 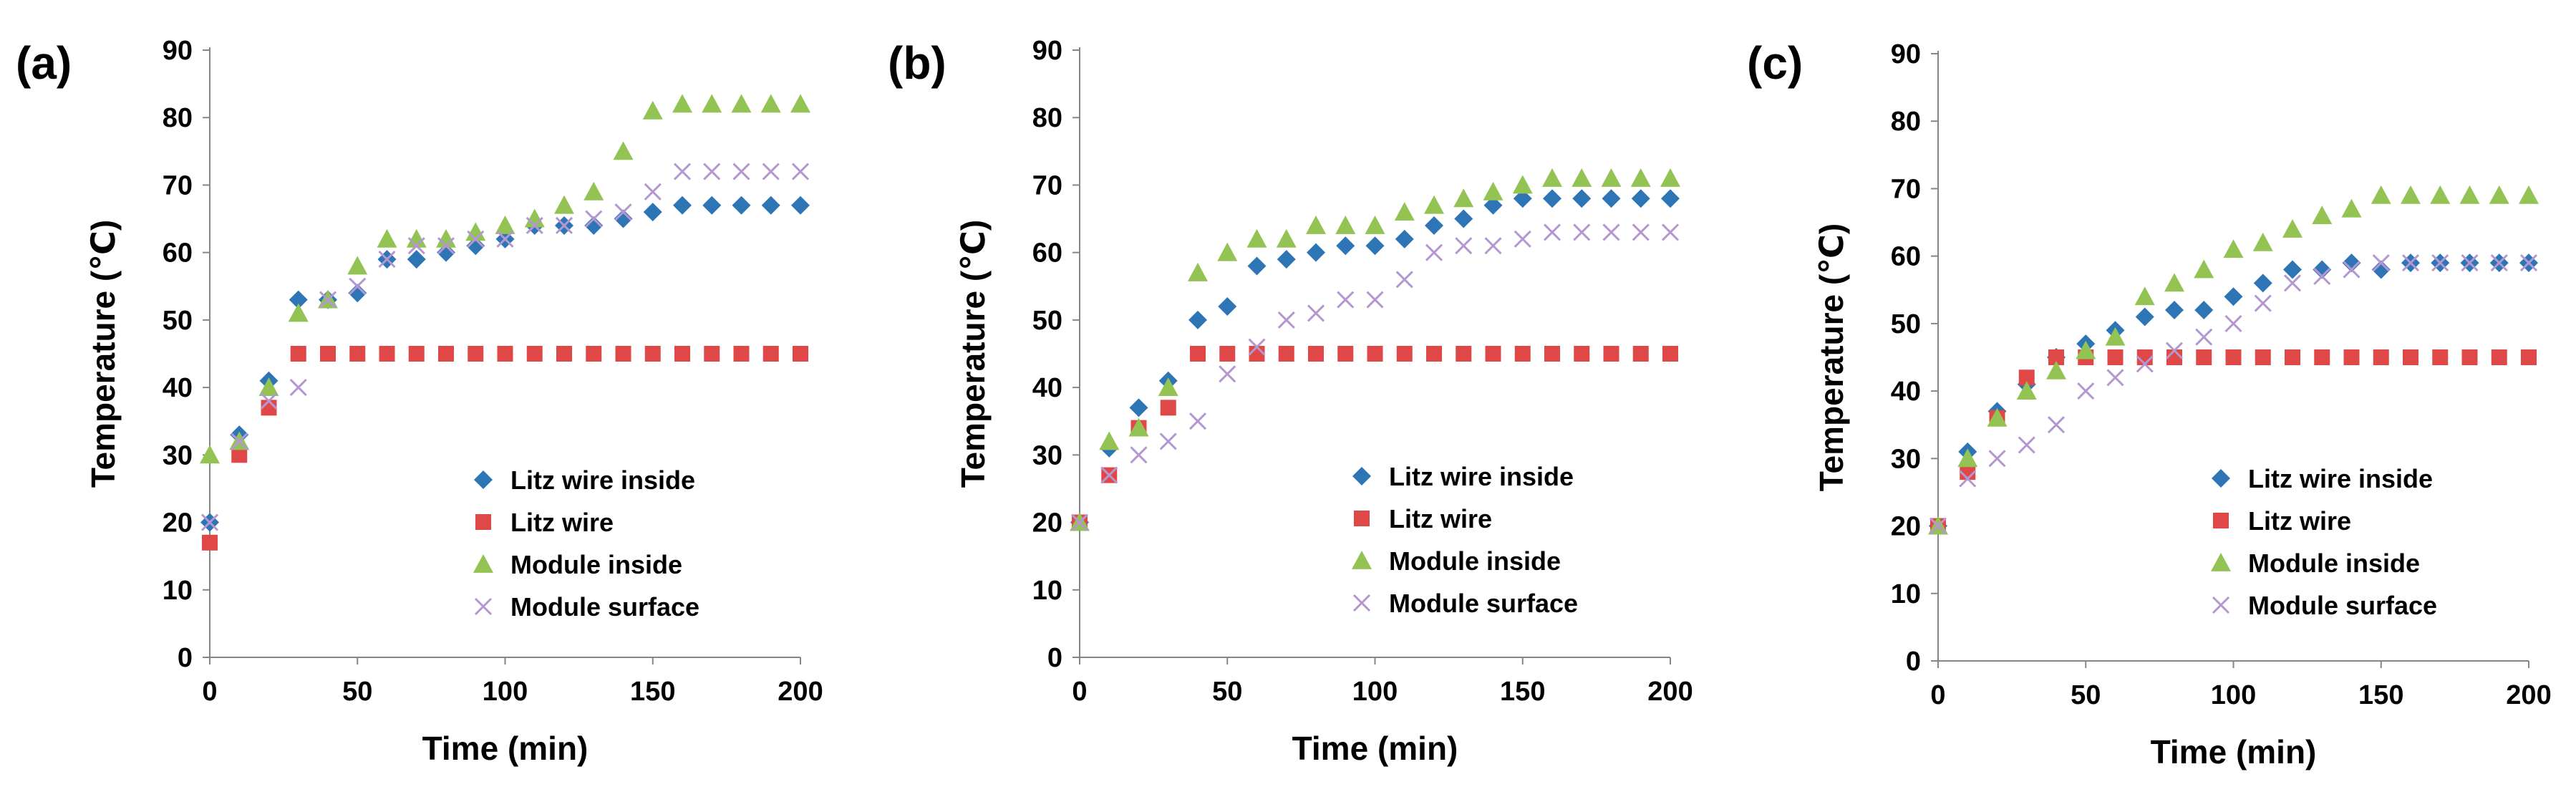 What do you see at coordinates (1670, 692) in the screenshot?
I see `x-tick-label: 200` at bounding box center [1670, 692].